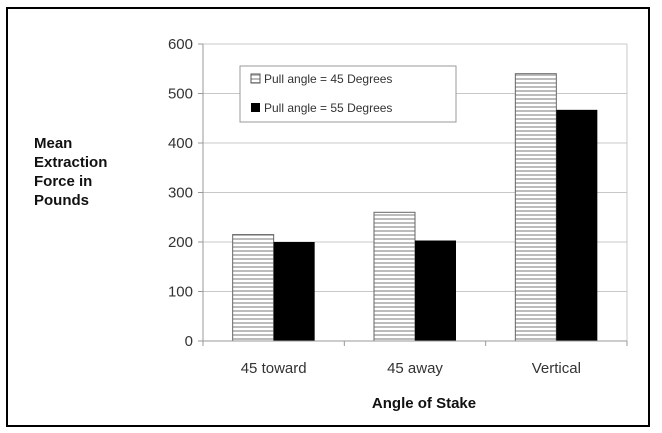 The image size is (662, 433). Describe the element at coordinates (274, 368) in the screenshot. I see `x-tick-label: 45 toward` at that location.